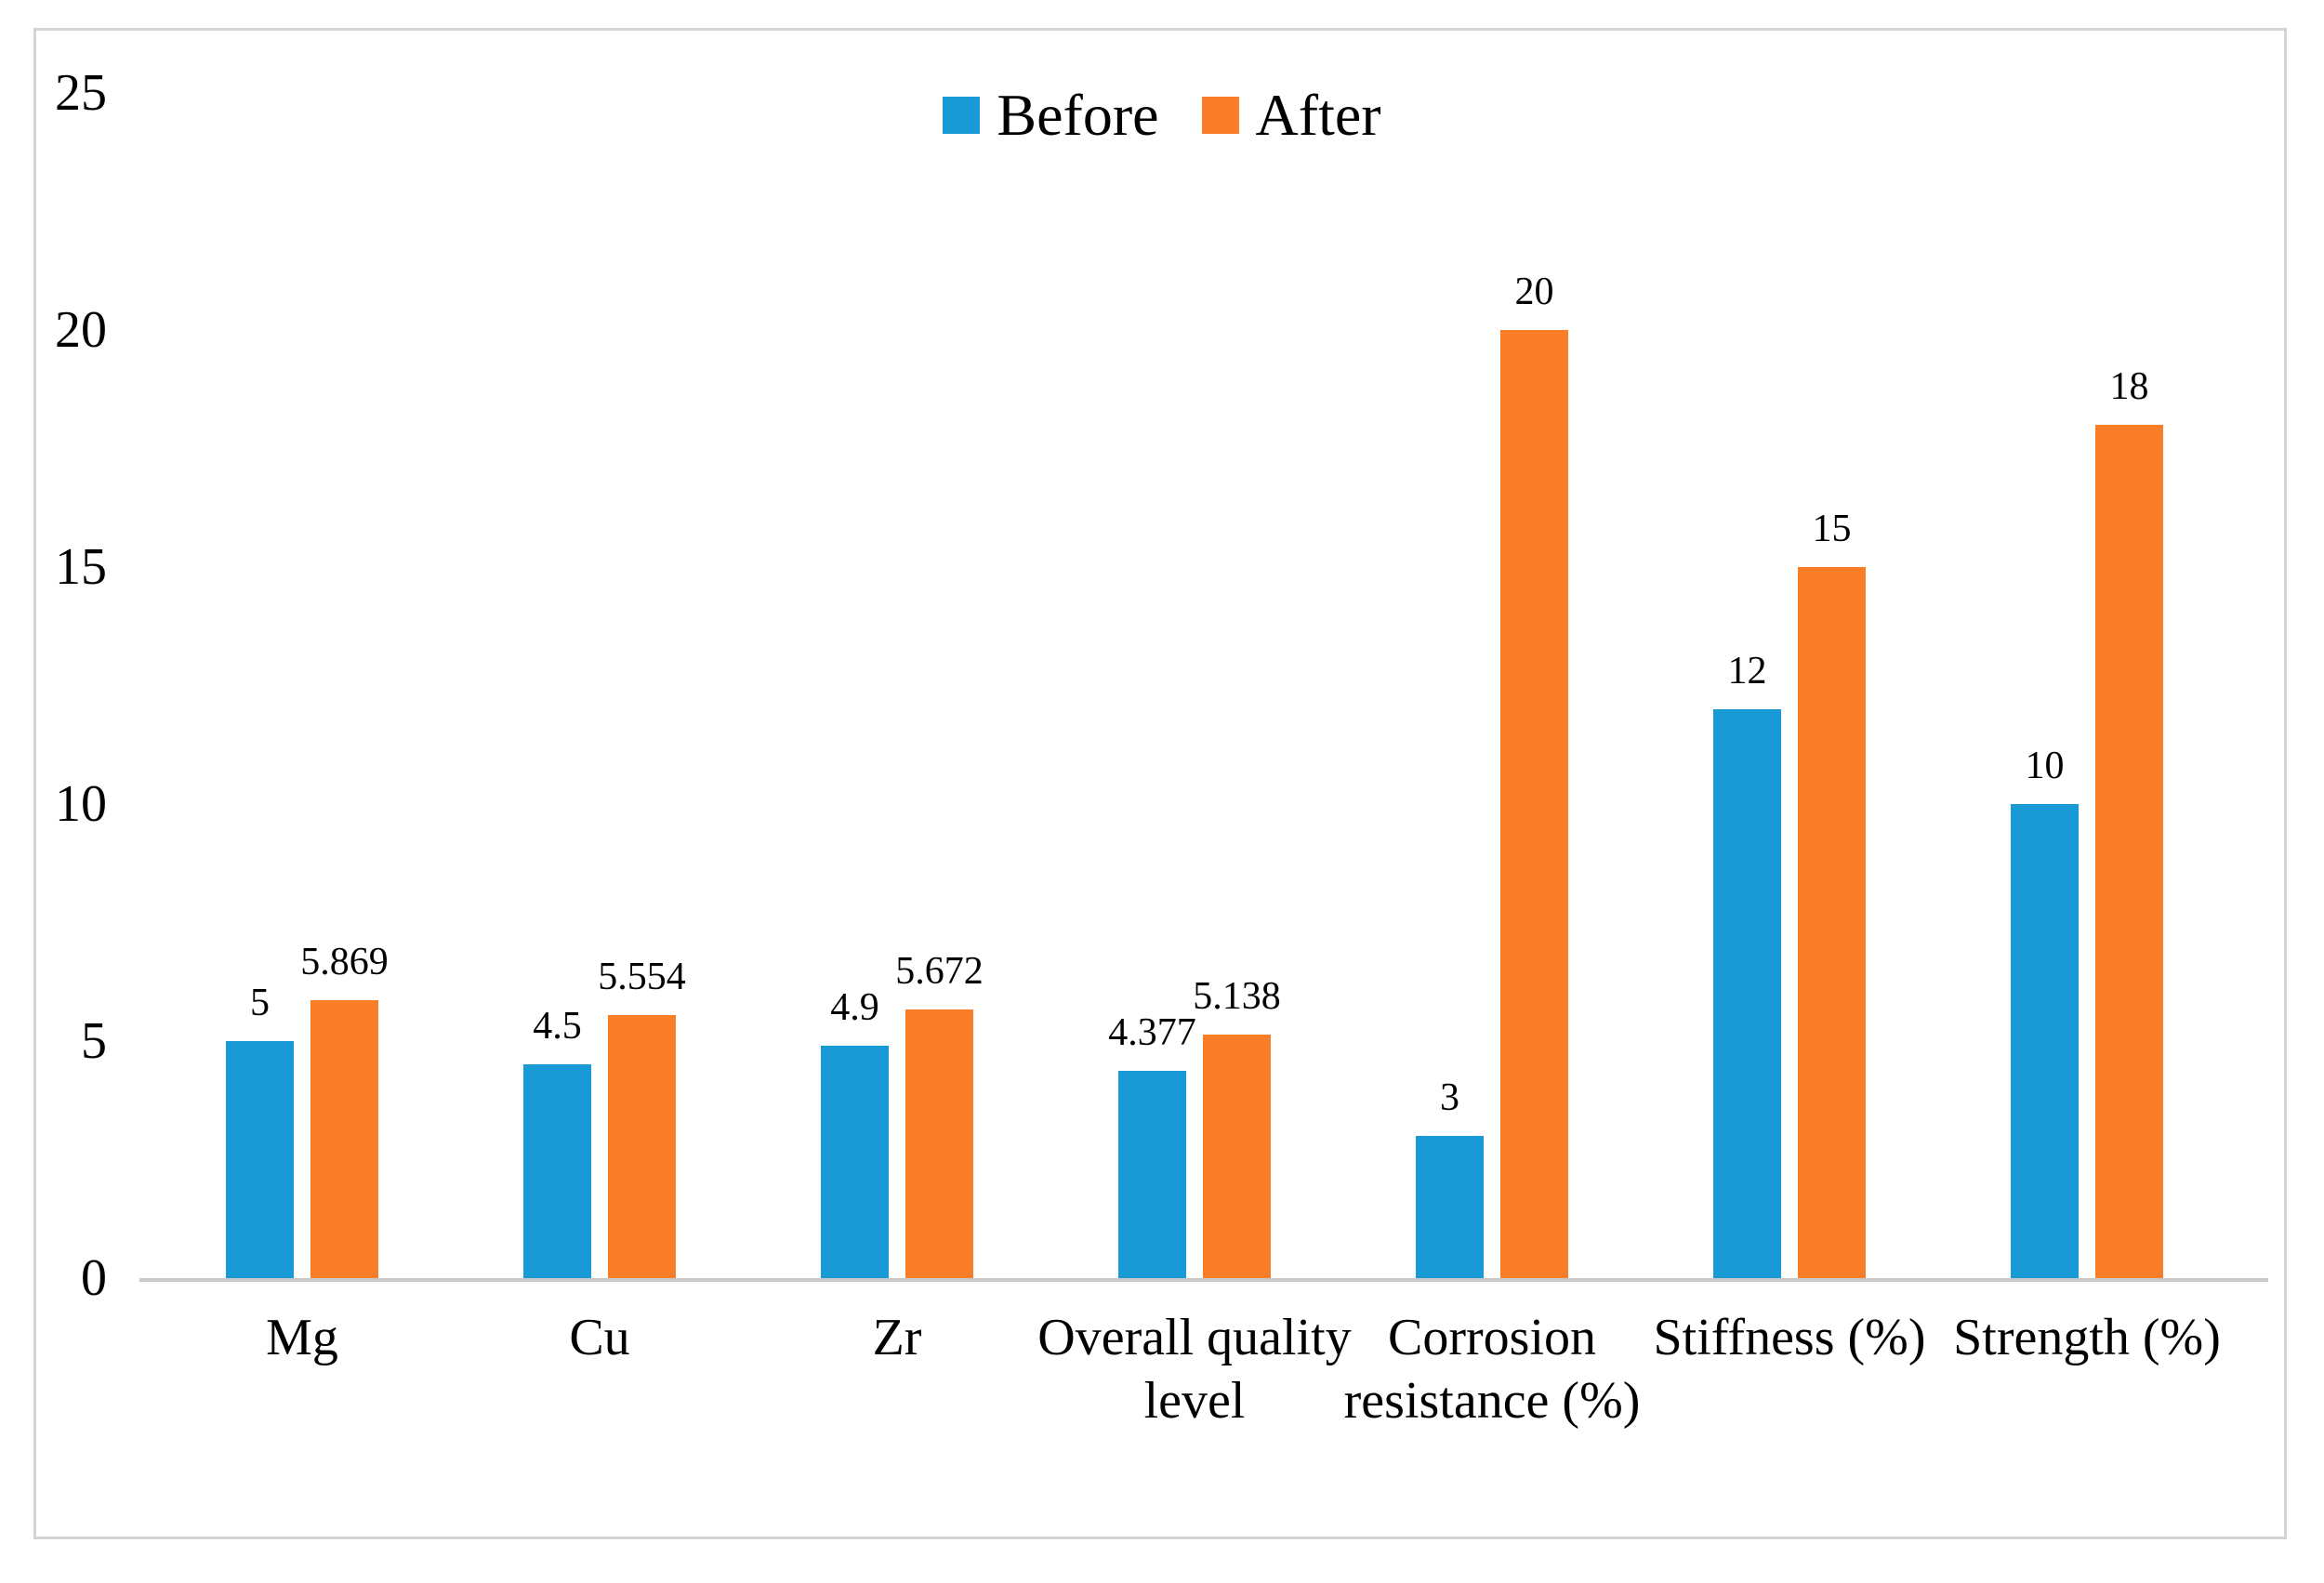 The image size is (2324, 1583). I want to click on x-axis-category-label: Zr, so click(897, 1337).